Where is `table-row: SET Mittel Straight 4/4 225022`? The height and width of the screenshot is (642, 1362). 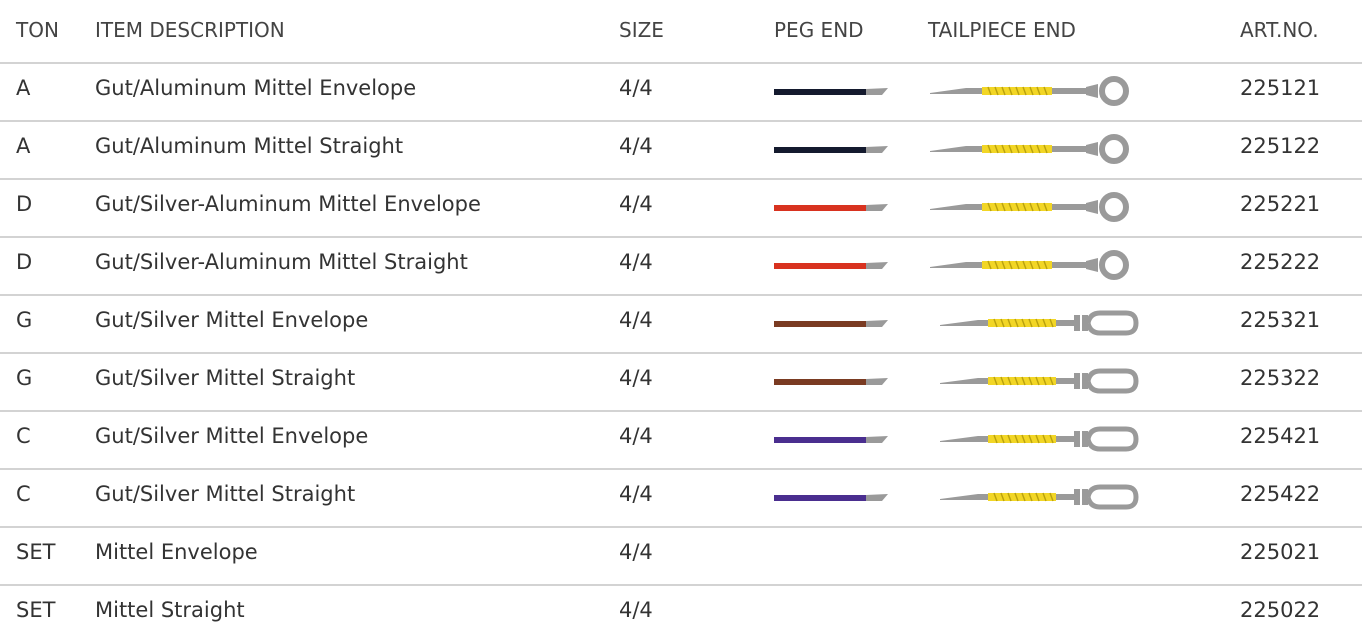
table-row: SET Mittel Straight 4/4 225022 is located at coordinates (681, 613).